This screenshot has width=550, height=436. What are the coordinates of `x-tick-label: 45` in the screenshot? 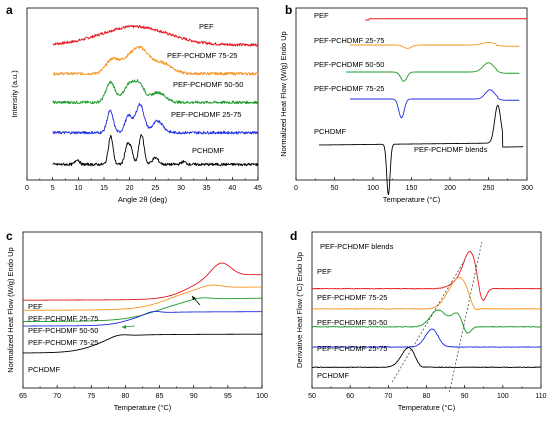 It's located at (258, 188).